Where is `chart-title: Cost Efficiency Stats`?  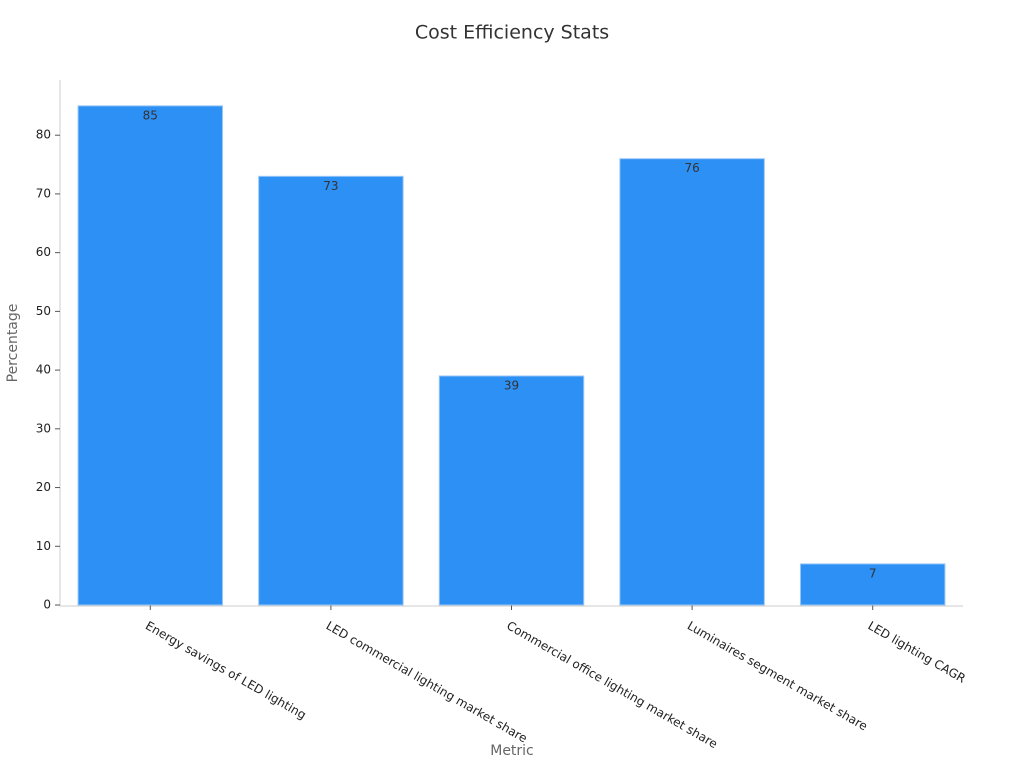 chart-title: Cost Efficiency Stats is located at coordinates (512, 33).